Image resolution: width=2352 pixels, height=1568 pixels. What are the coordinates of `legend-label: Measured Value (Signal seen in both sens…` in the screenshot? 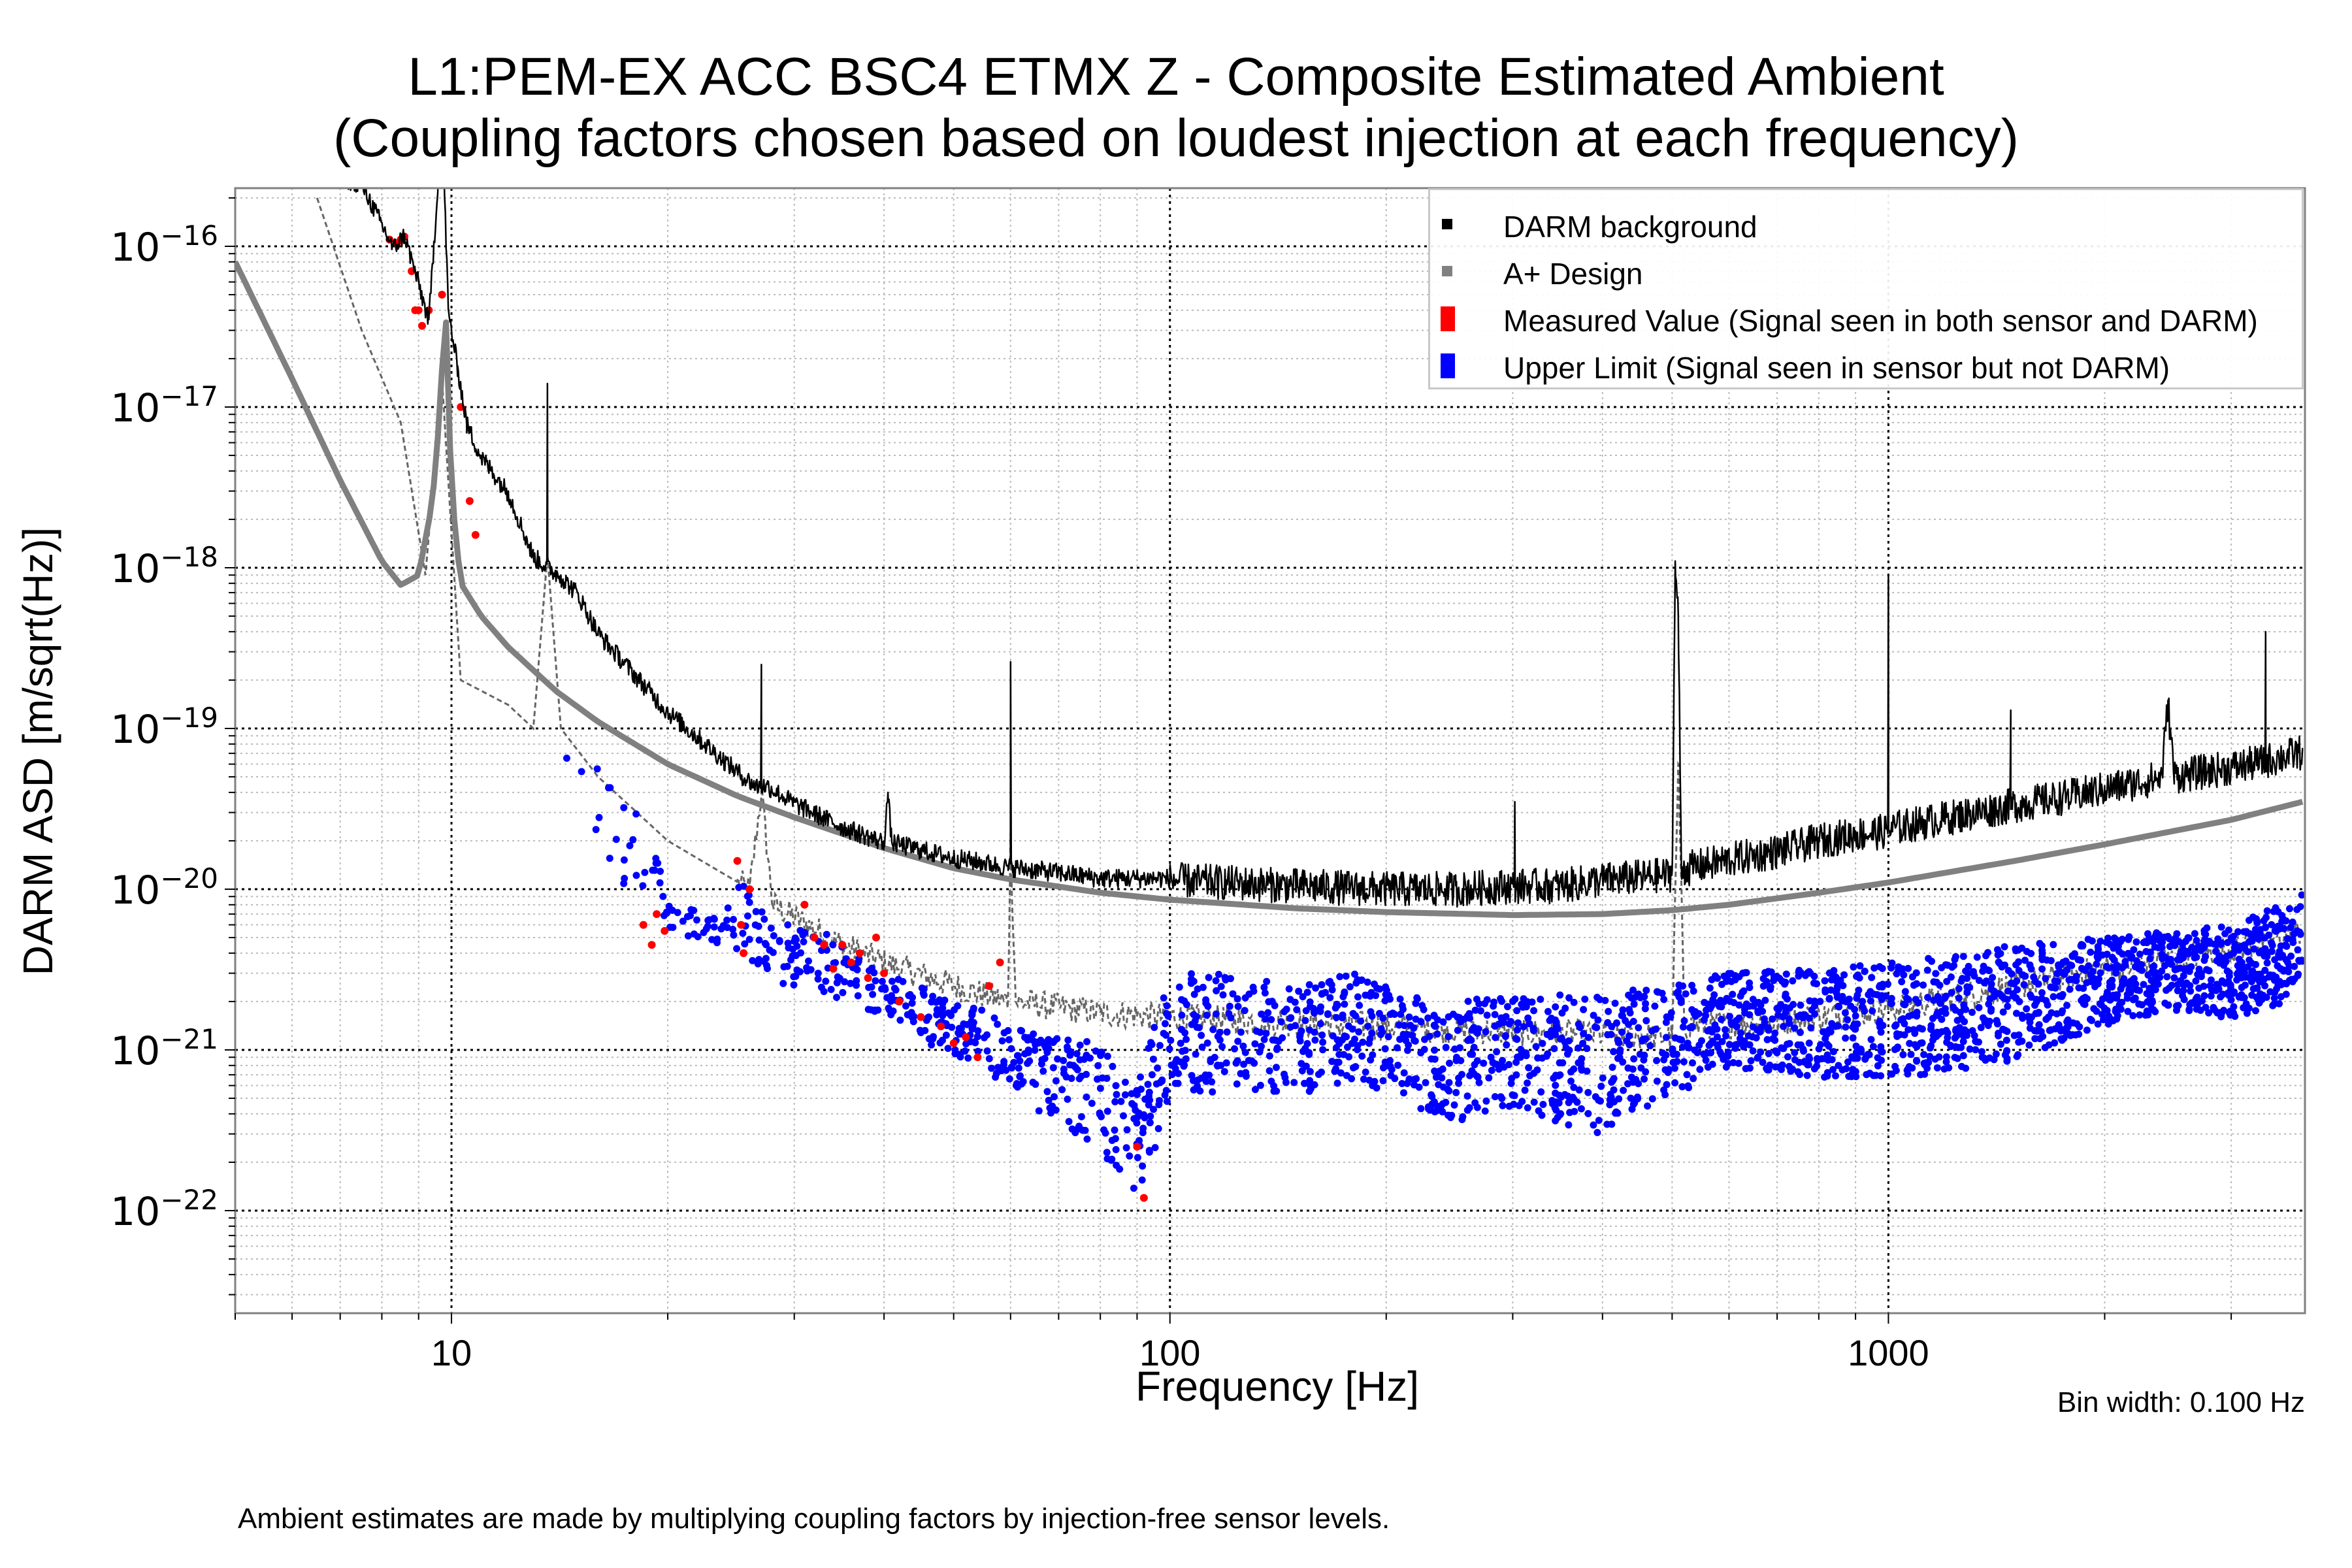 It's located at (1880, 321).